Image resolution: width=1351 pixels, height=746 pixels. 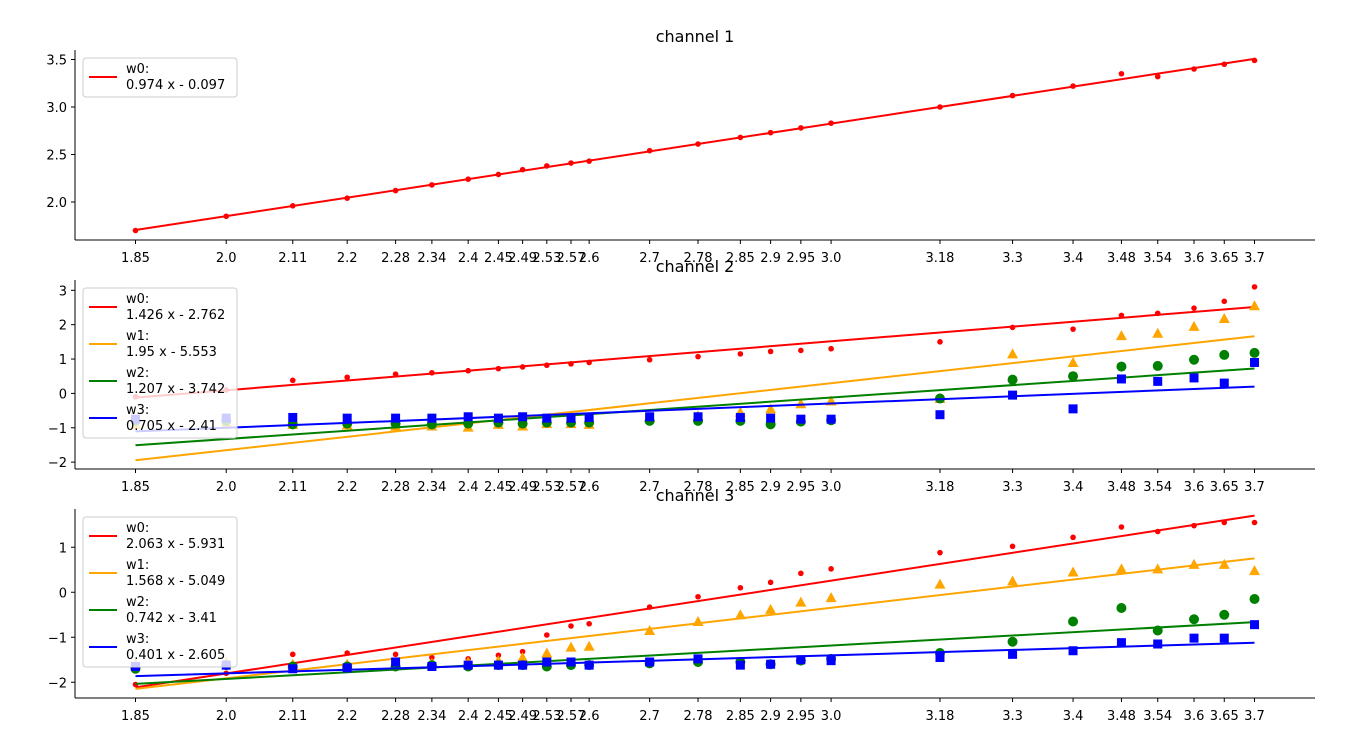 I want to click on x-tick-label: 3.6, so click(x=1194, y=716).